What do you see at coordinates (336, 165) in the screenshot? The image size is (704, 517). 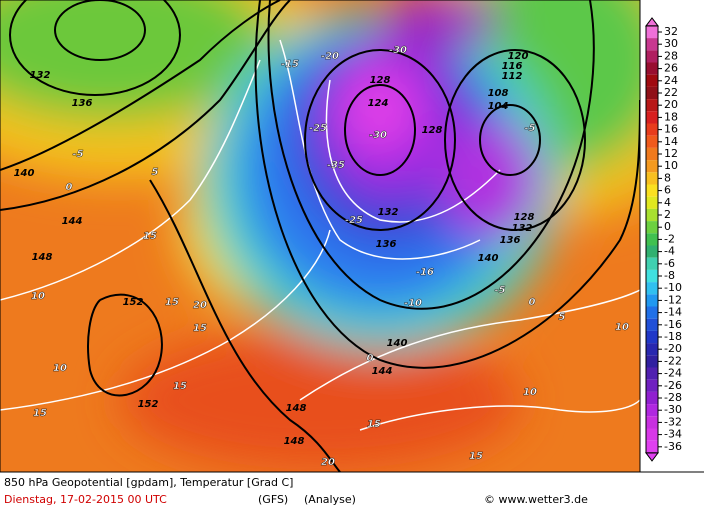 I see `contour-label: -35` at bounding box center [336, 165].